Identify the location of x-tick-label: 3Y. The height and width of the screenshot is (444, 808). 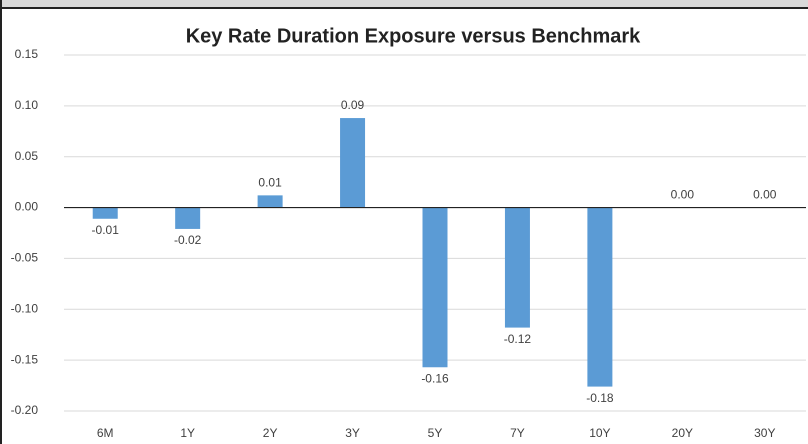
(352, 433).